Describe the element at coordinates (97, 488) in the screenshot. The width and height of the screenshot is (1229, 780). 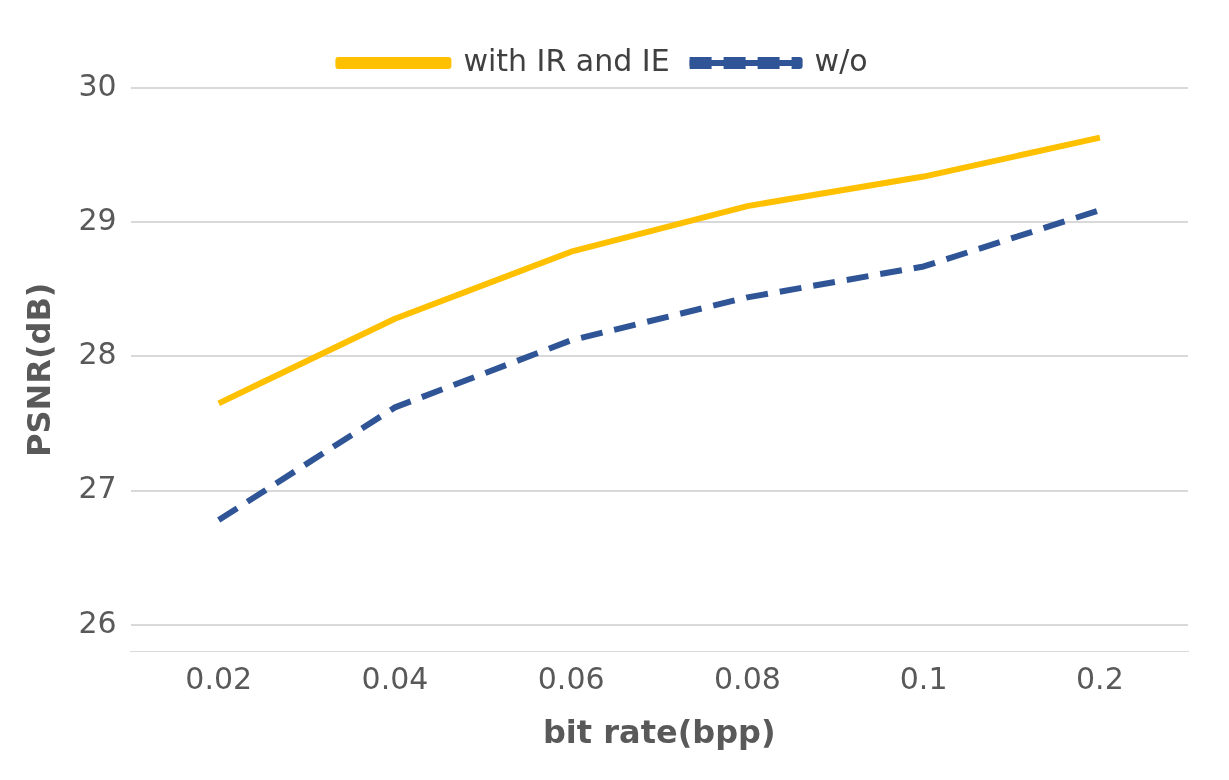
I see `y-tick-label: 27` at that location.